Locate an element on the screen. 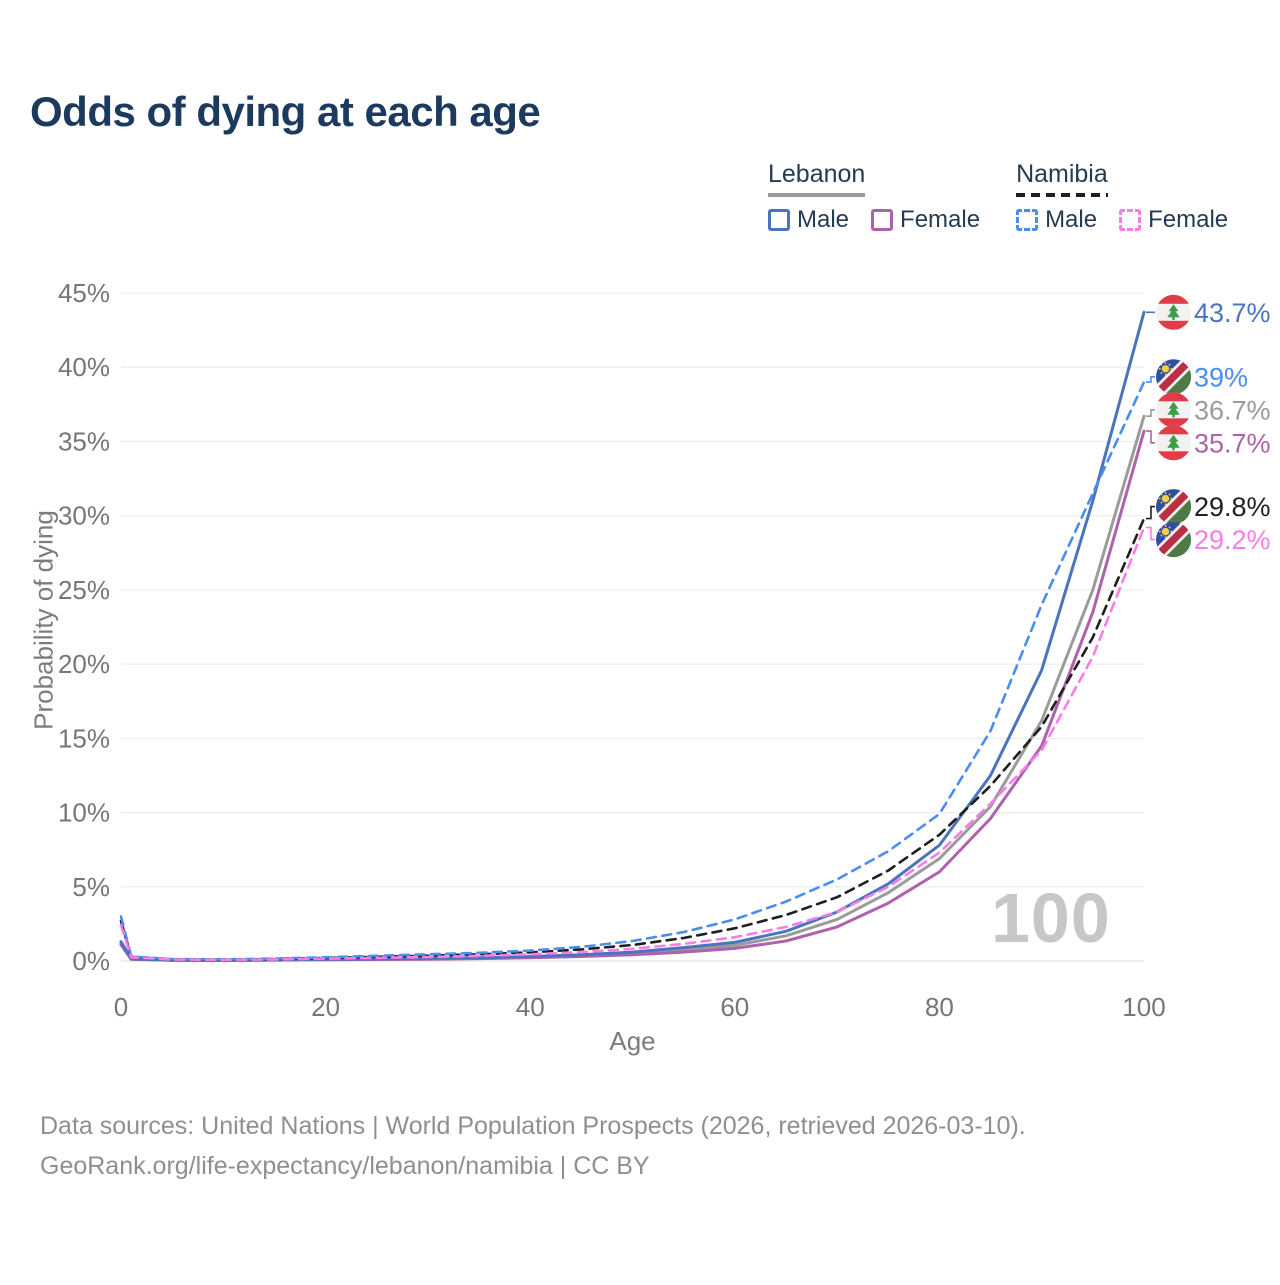 The image size is (1280, 1285). svg-text: 20% is located at coordinates (84, 664).